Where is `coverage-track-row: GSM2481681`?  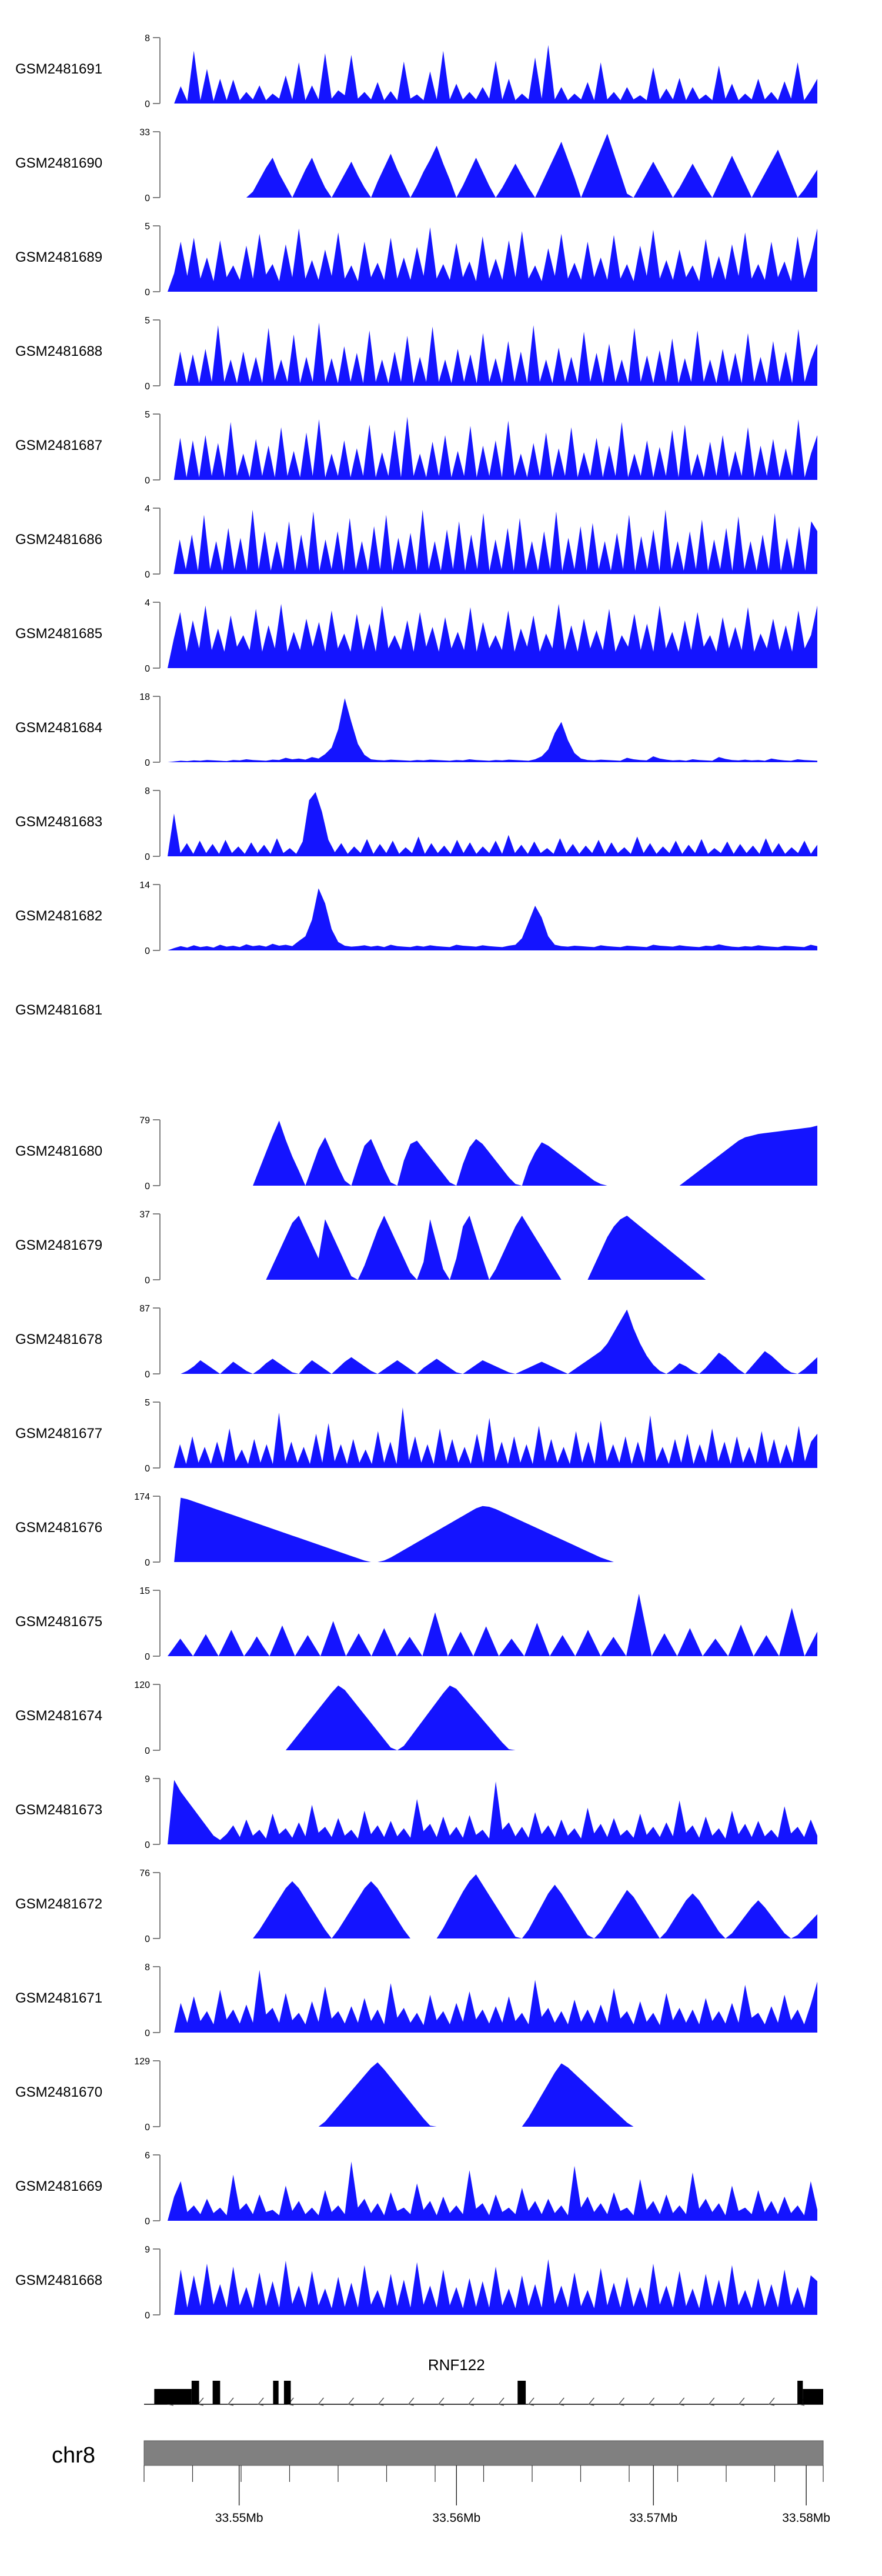
coverage-track-row: GSM2481681 is located at coordinates (441, 1012).